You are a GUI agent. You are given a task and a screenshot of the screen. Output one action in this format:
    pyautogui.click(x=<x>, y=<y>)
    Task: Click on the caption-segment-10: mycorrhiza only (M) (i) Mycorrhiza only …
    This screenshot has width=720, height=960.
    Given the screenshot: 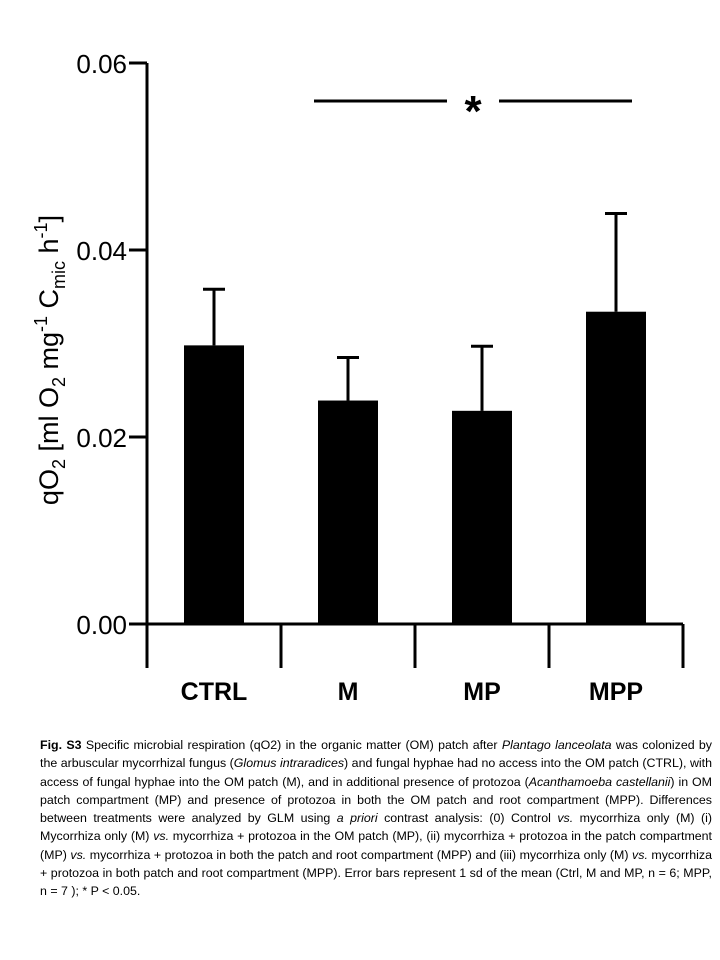 What is the action you would take?
    pyautogui.click(x=376, y=827)
    